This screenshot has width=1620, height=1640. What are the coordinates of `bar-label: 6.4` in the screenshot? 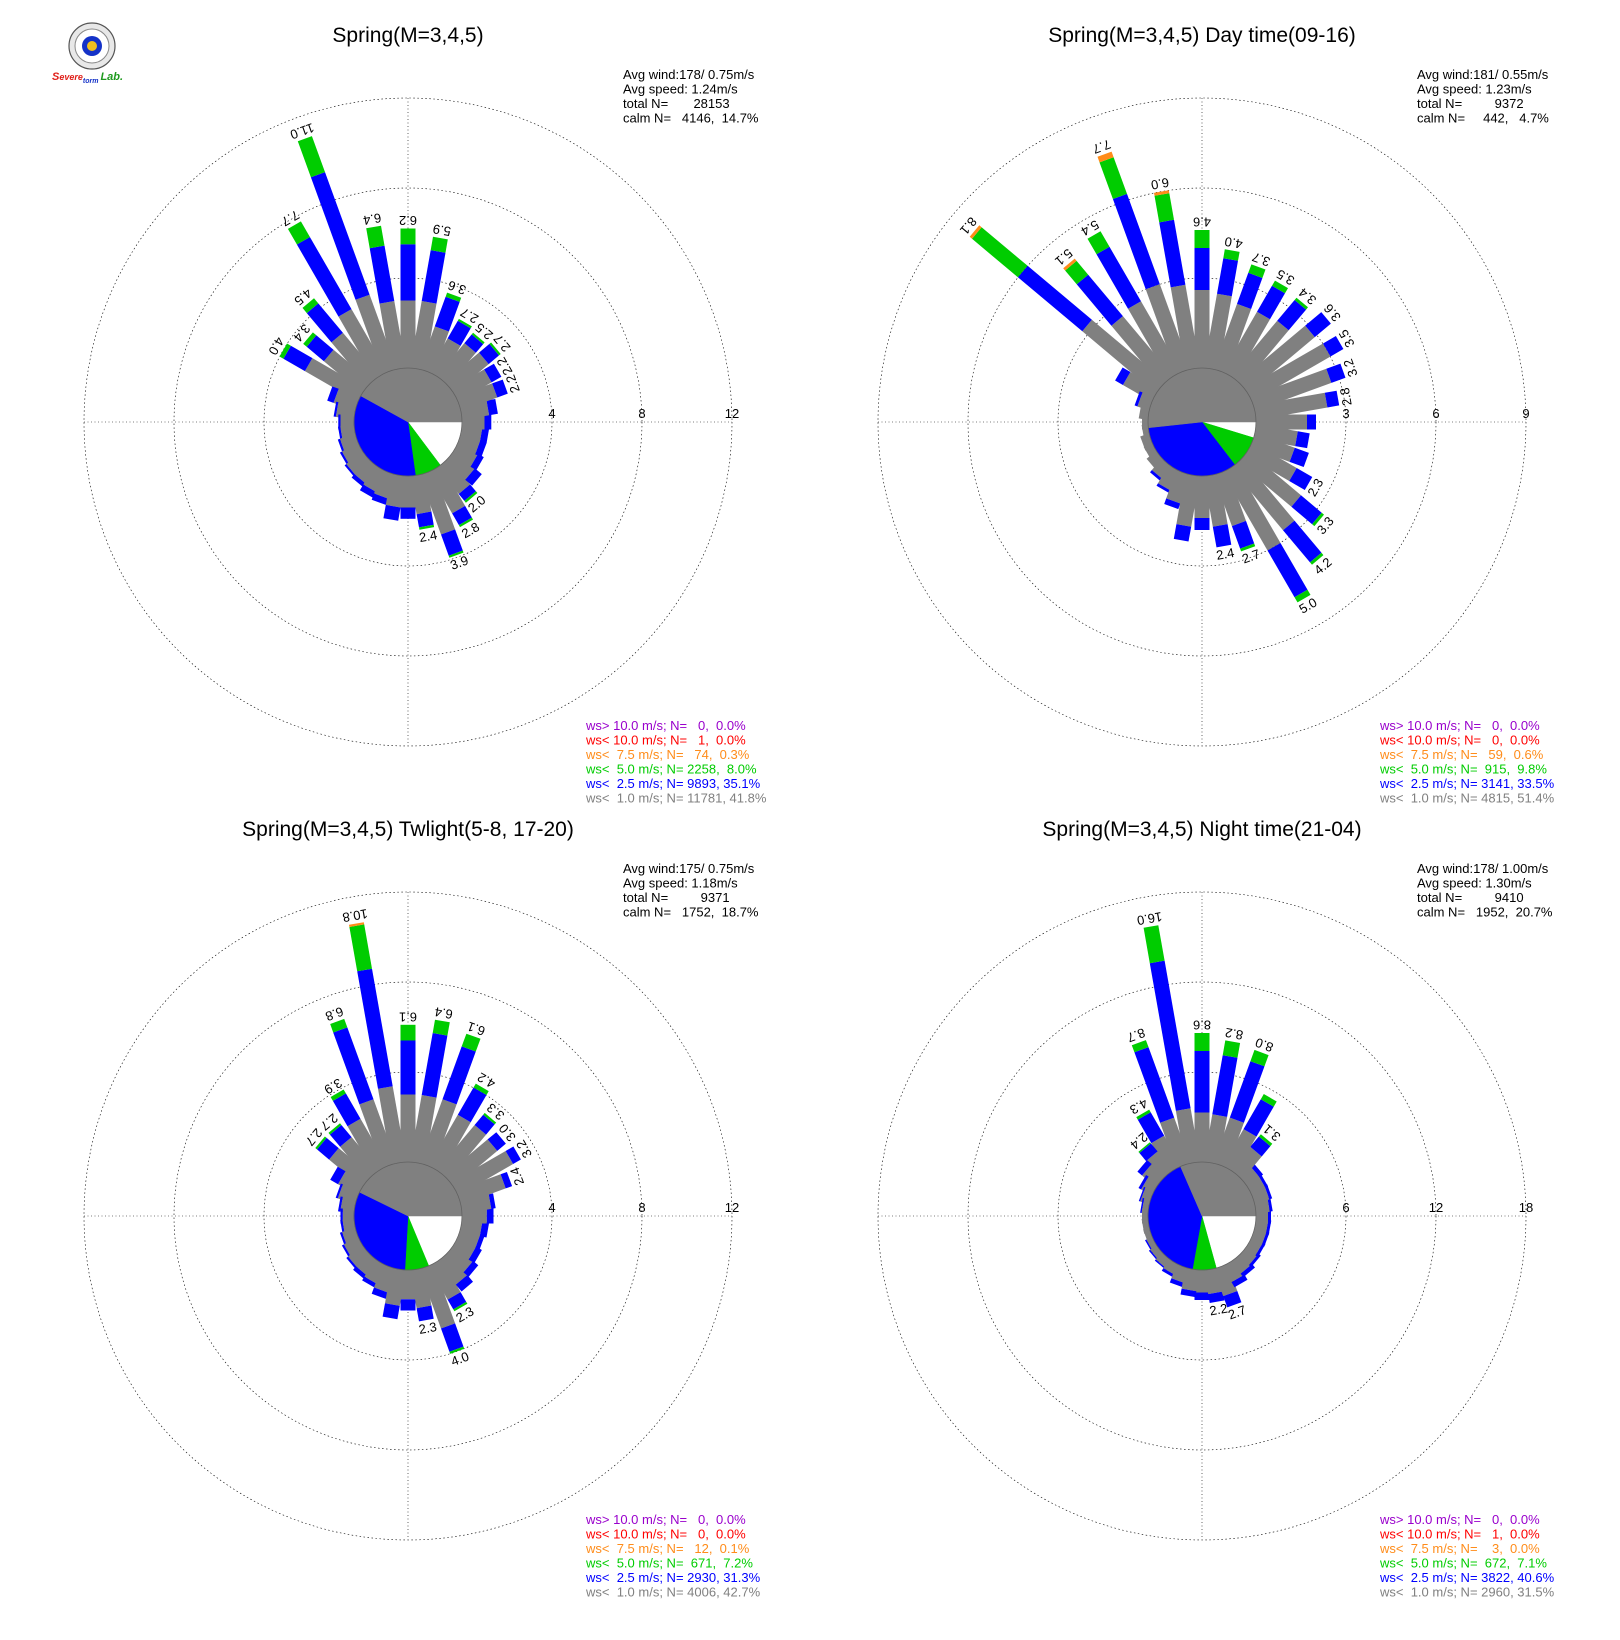 It's located at (444, 1013).